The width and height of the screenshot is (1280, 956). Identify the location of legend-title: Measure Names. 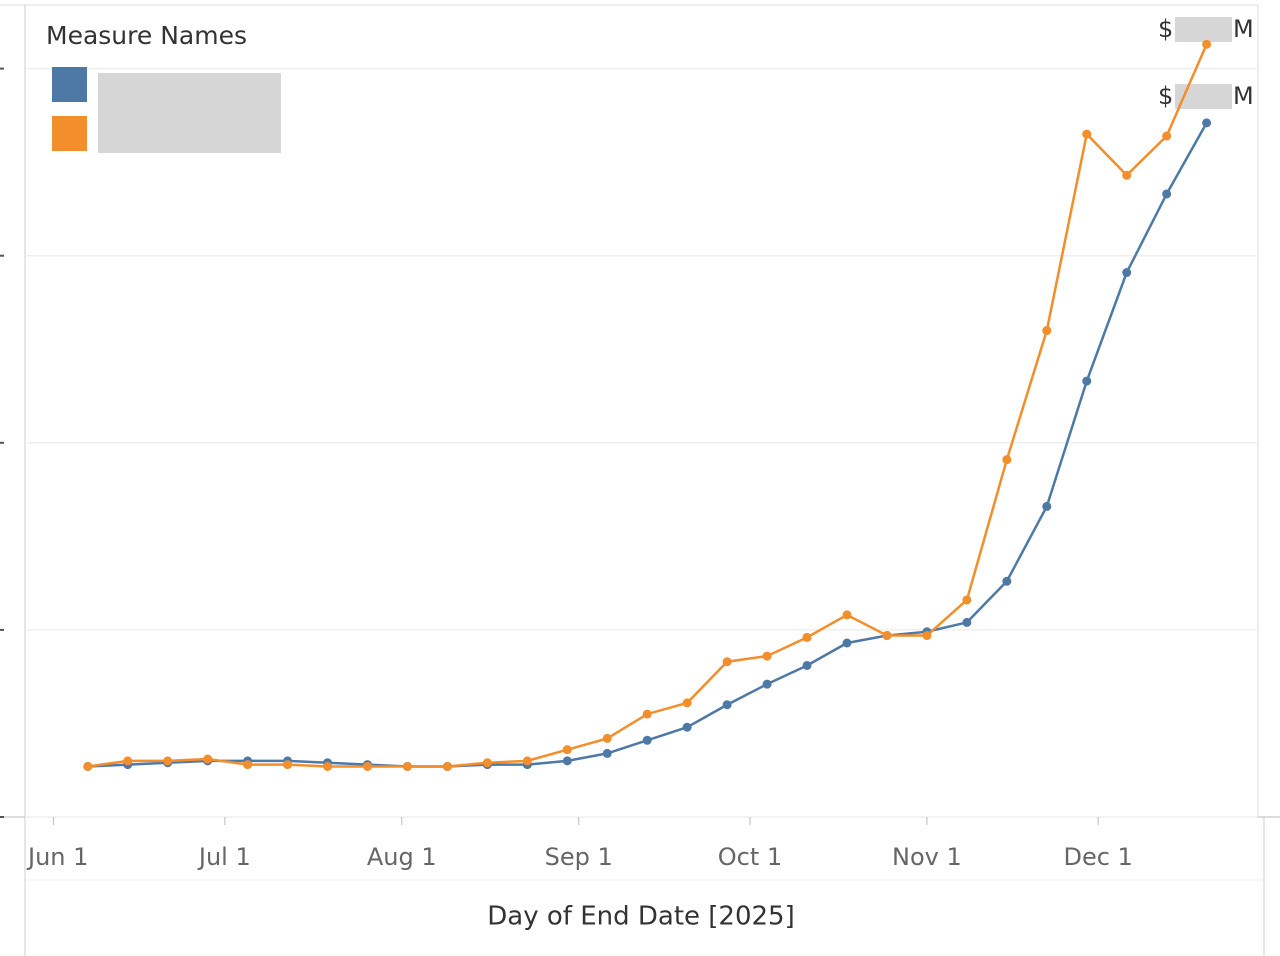
(146, 35).